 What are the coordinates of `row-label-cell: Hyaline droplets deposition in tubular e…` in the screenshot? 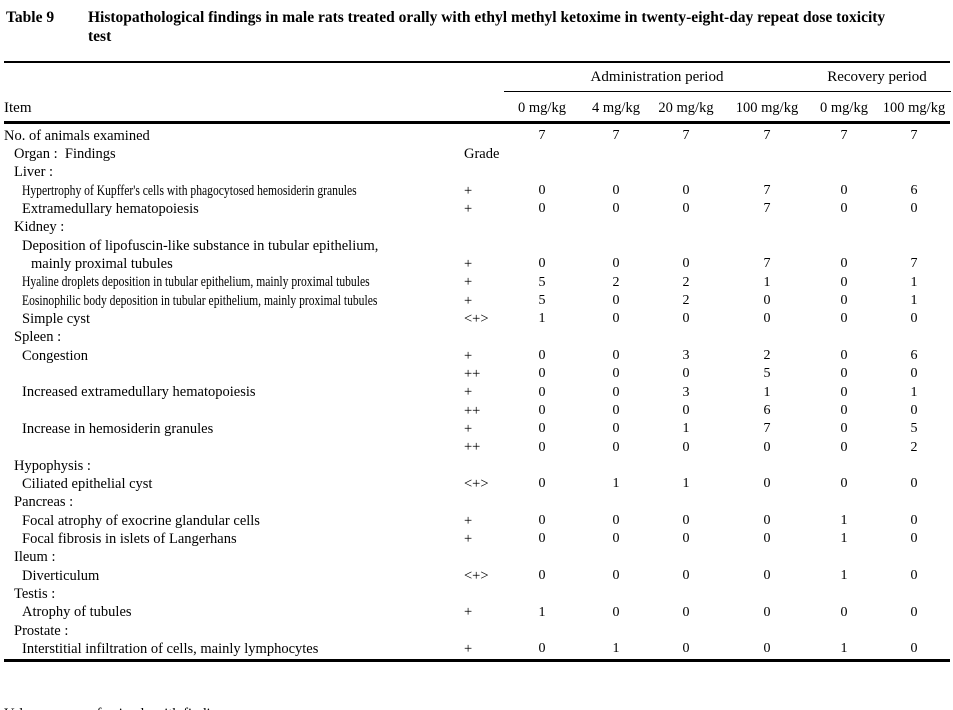 It's located at (229, 282).